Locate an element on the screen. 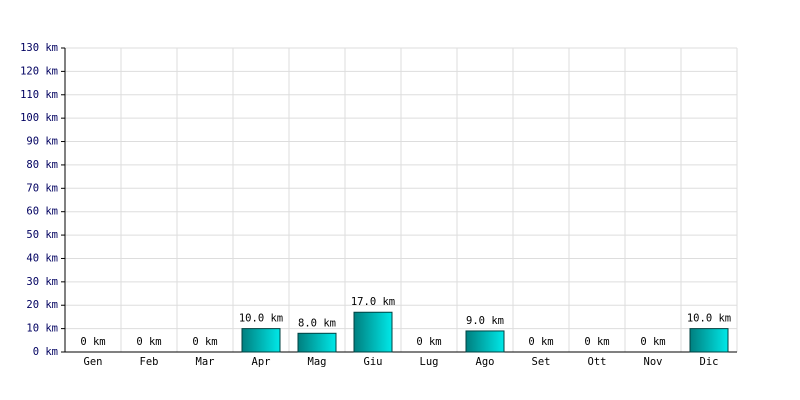 This screenshot has width=800, height=400. x-tick-label: Feb is located at coordinates (149, 362).